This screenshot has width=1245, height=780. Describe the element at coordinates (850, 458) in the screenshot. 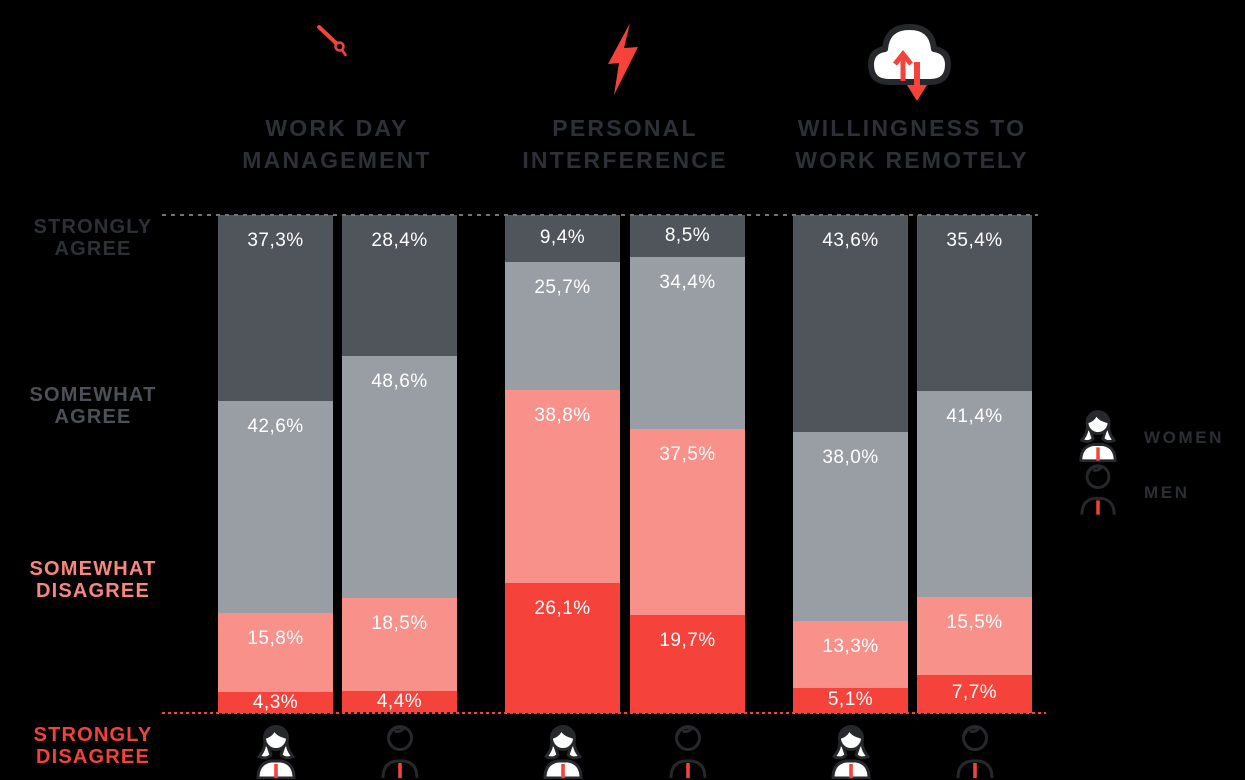

I see `value-label: 38,0%` at that location.